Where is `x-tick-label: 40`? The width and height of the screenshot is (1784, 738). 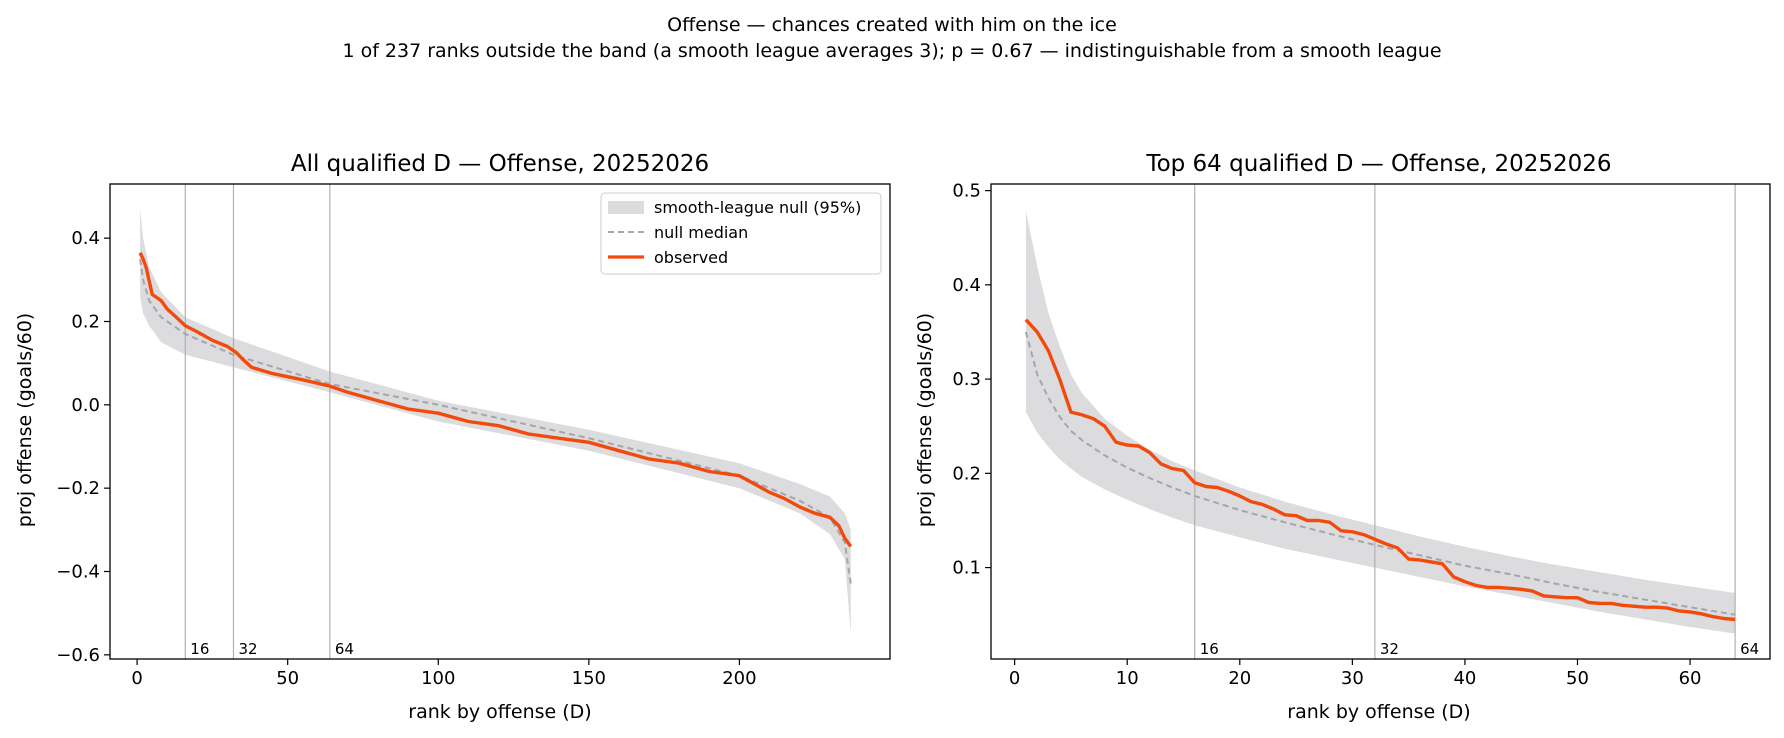 x-tick-label: 40 is located at coordinates (1464, 678).